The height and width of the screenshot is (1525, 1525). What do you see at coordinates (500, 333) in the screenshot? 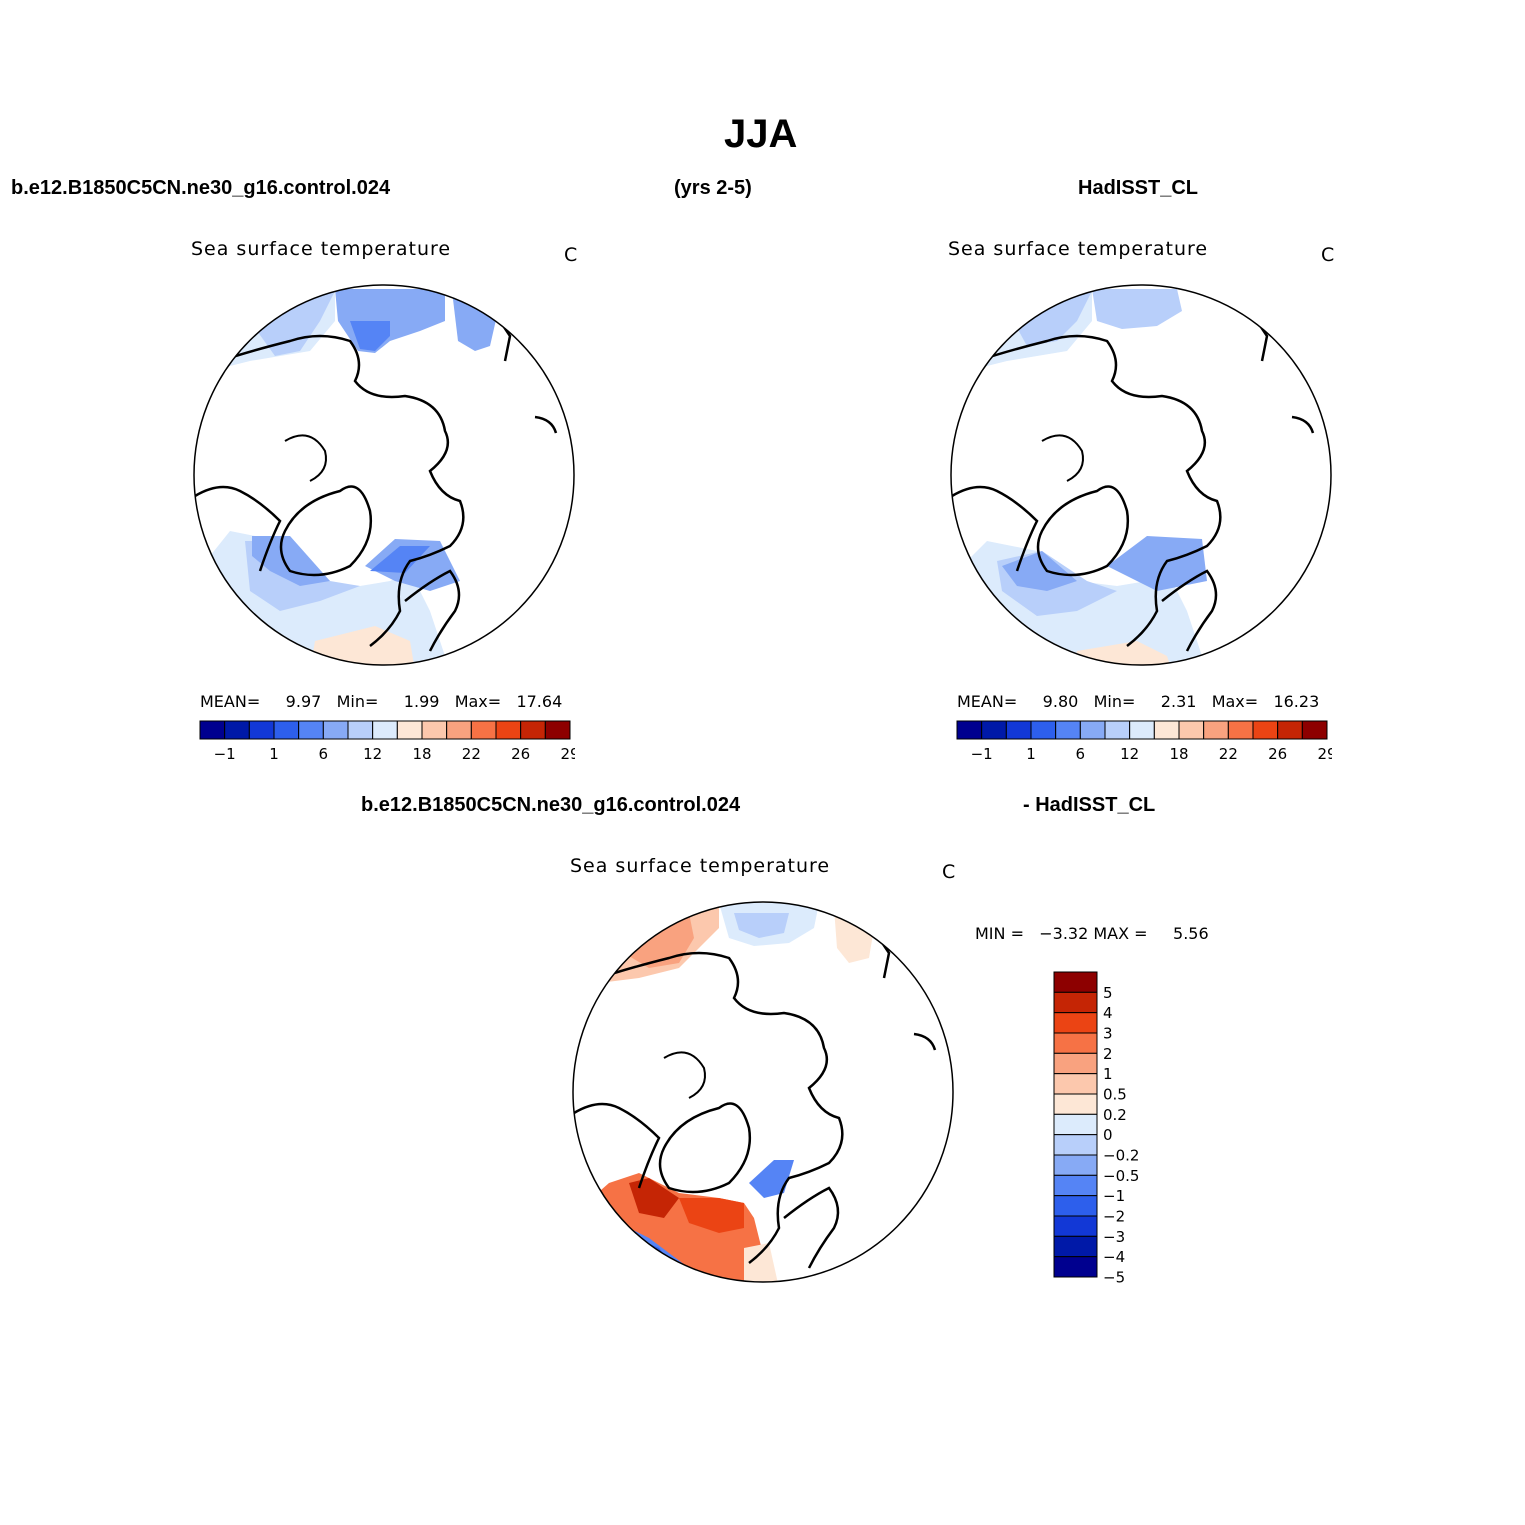
I see `model-coast-alaska` at bounding box center [500, 333].